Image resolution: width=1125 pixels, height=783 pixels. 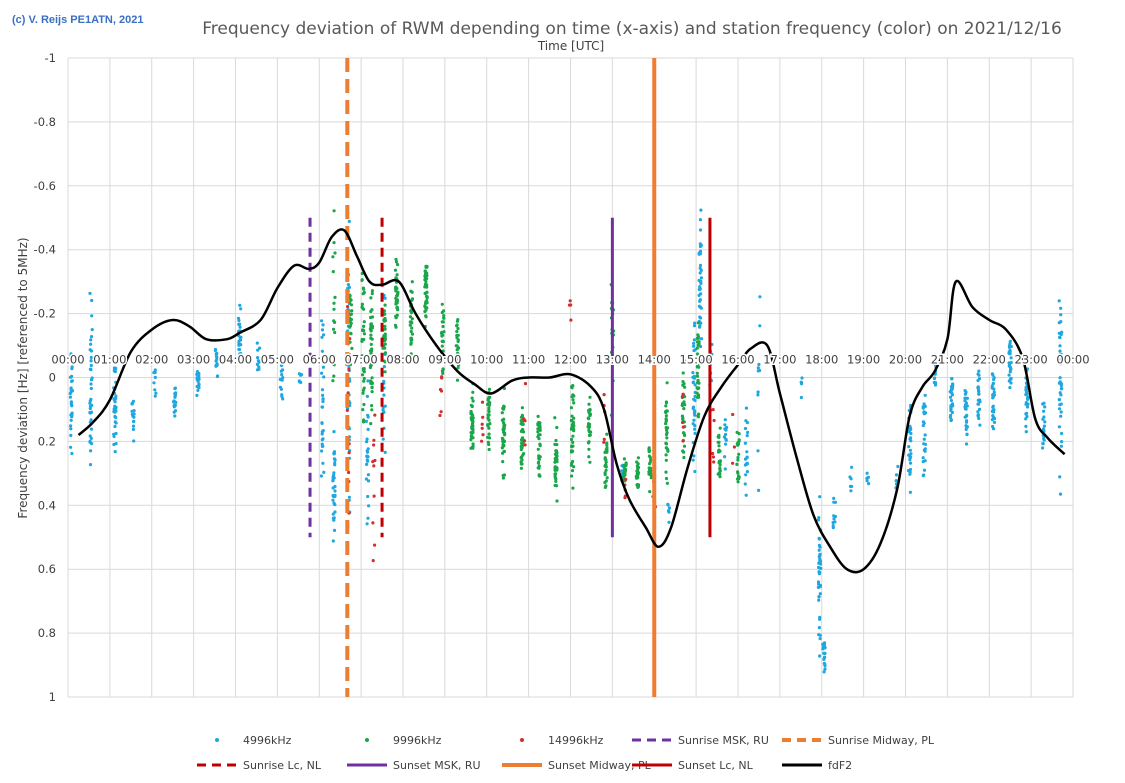 I want to click on legend-label: 9996kHz, so click(x=417, y=740).